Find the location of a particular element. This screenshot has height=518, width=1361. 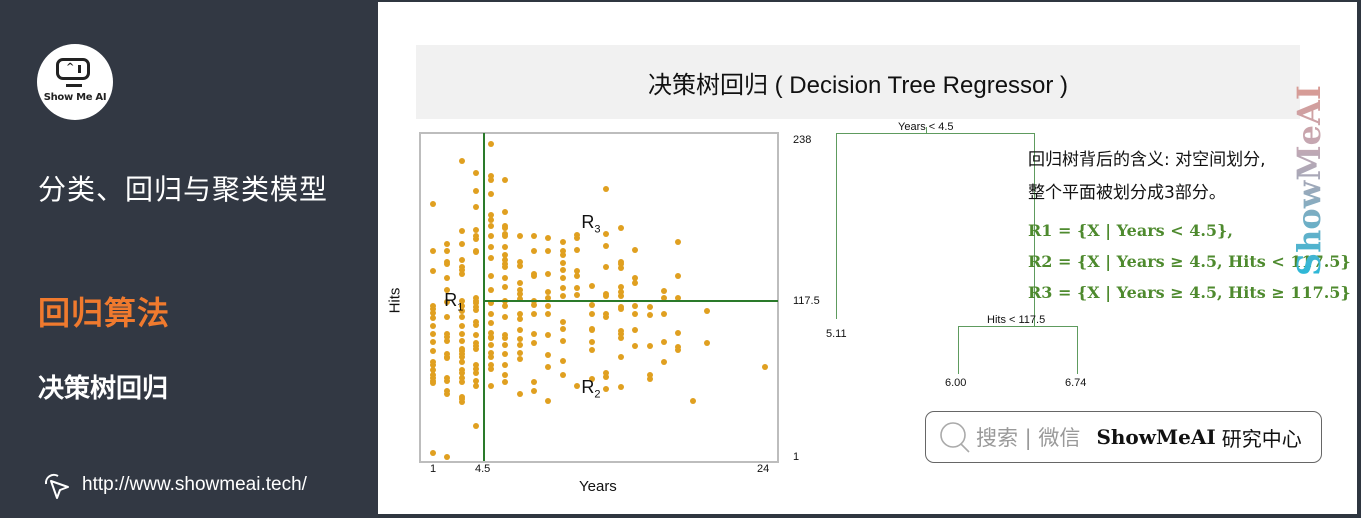

subsection-title: 决策树回归 is located at coordinates (103, 389).